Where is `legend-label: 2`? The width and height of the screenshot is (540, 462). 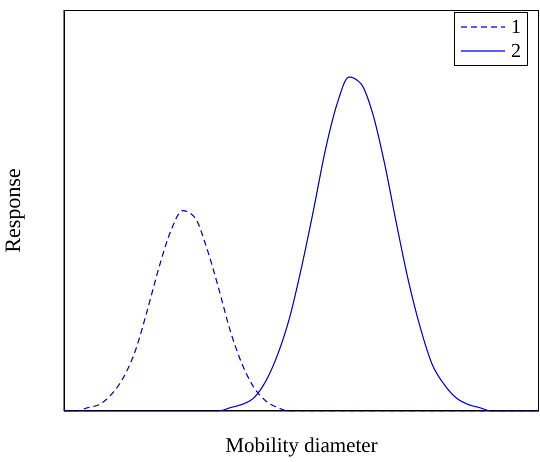 legend-label: 2 is located at coordinates (516, 51).